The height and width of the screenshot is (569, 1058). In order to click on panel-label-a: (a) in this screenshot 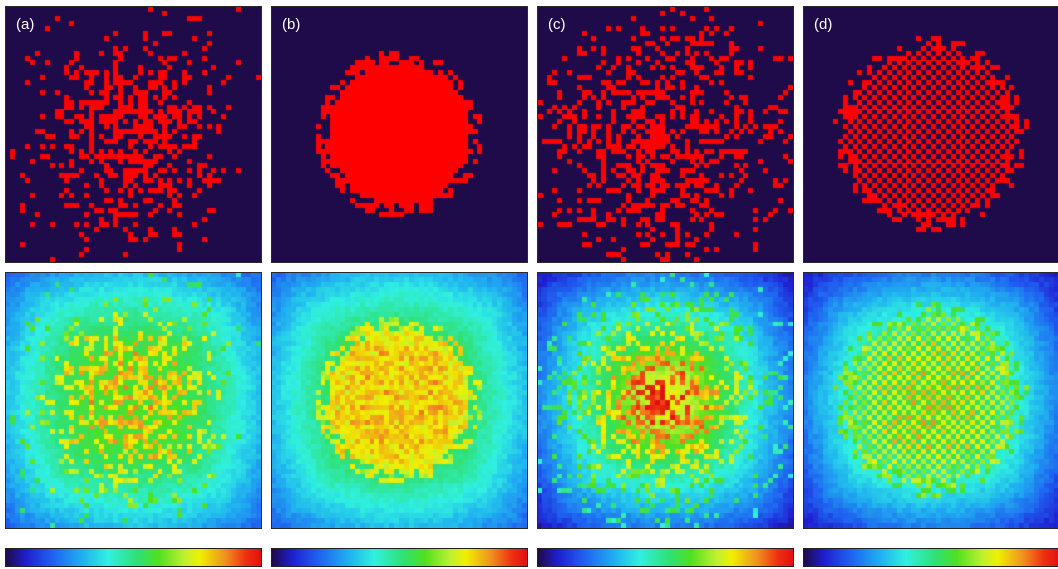, I will do `click(25, 24)`.